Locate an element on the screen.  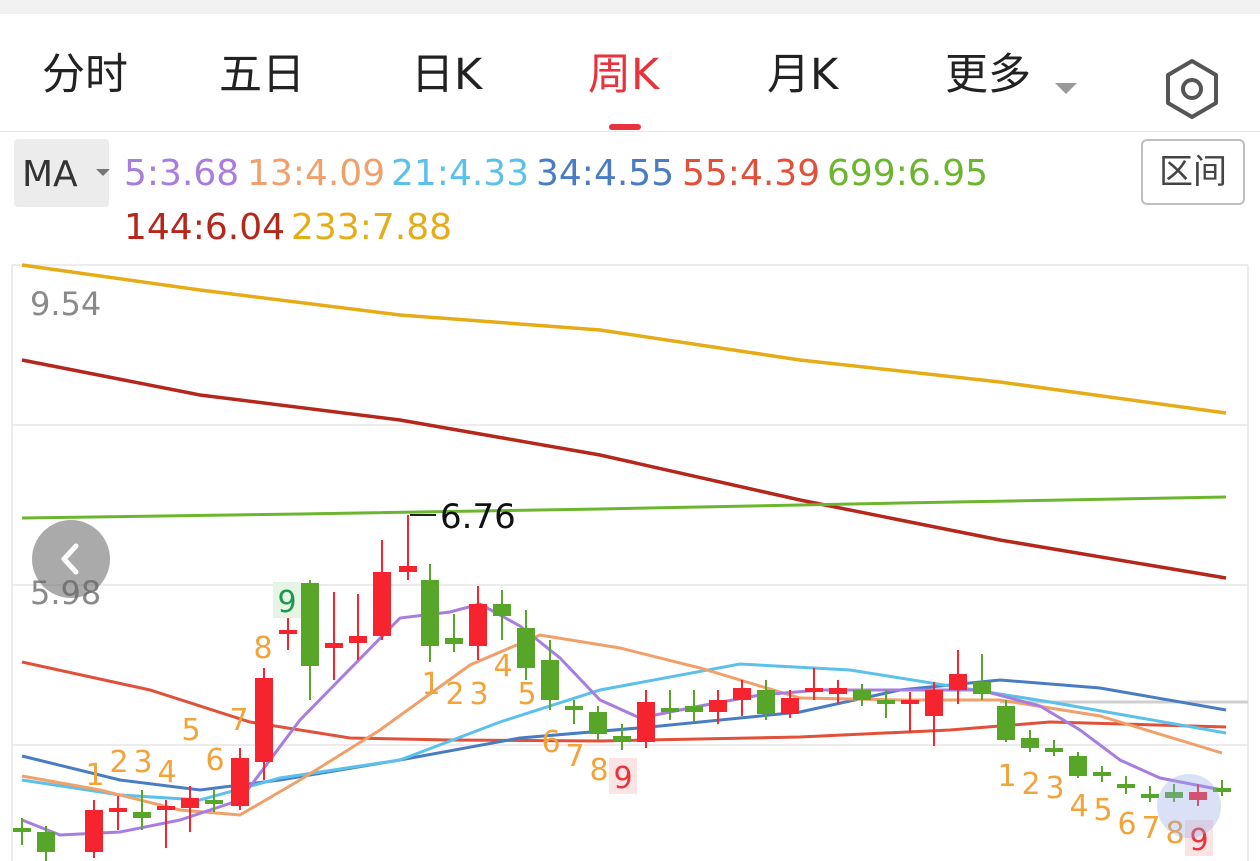
tab-more: 更多 is located at coordinates (988, 75).